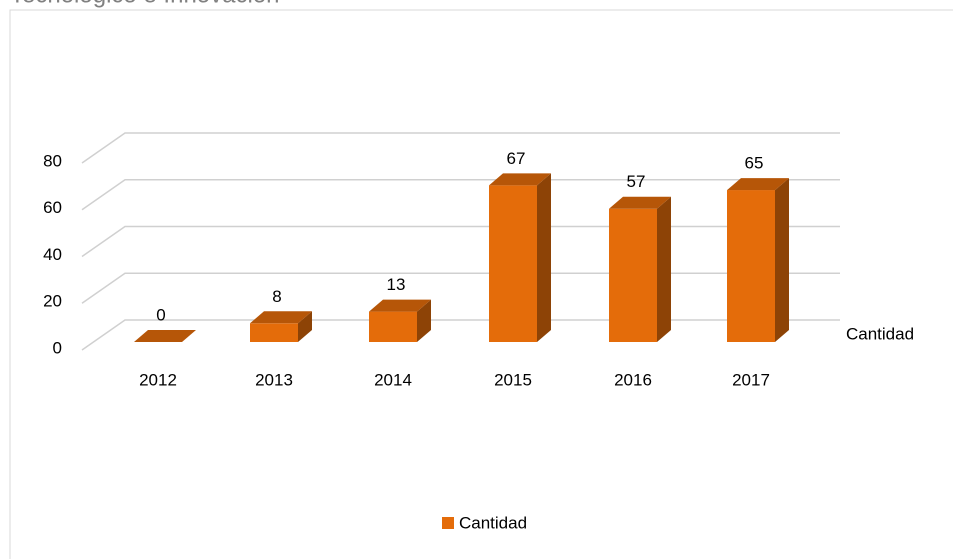 This screenshot has width=953, height=559. I want to click on x-tick-label: 2017, so click(751, 379).